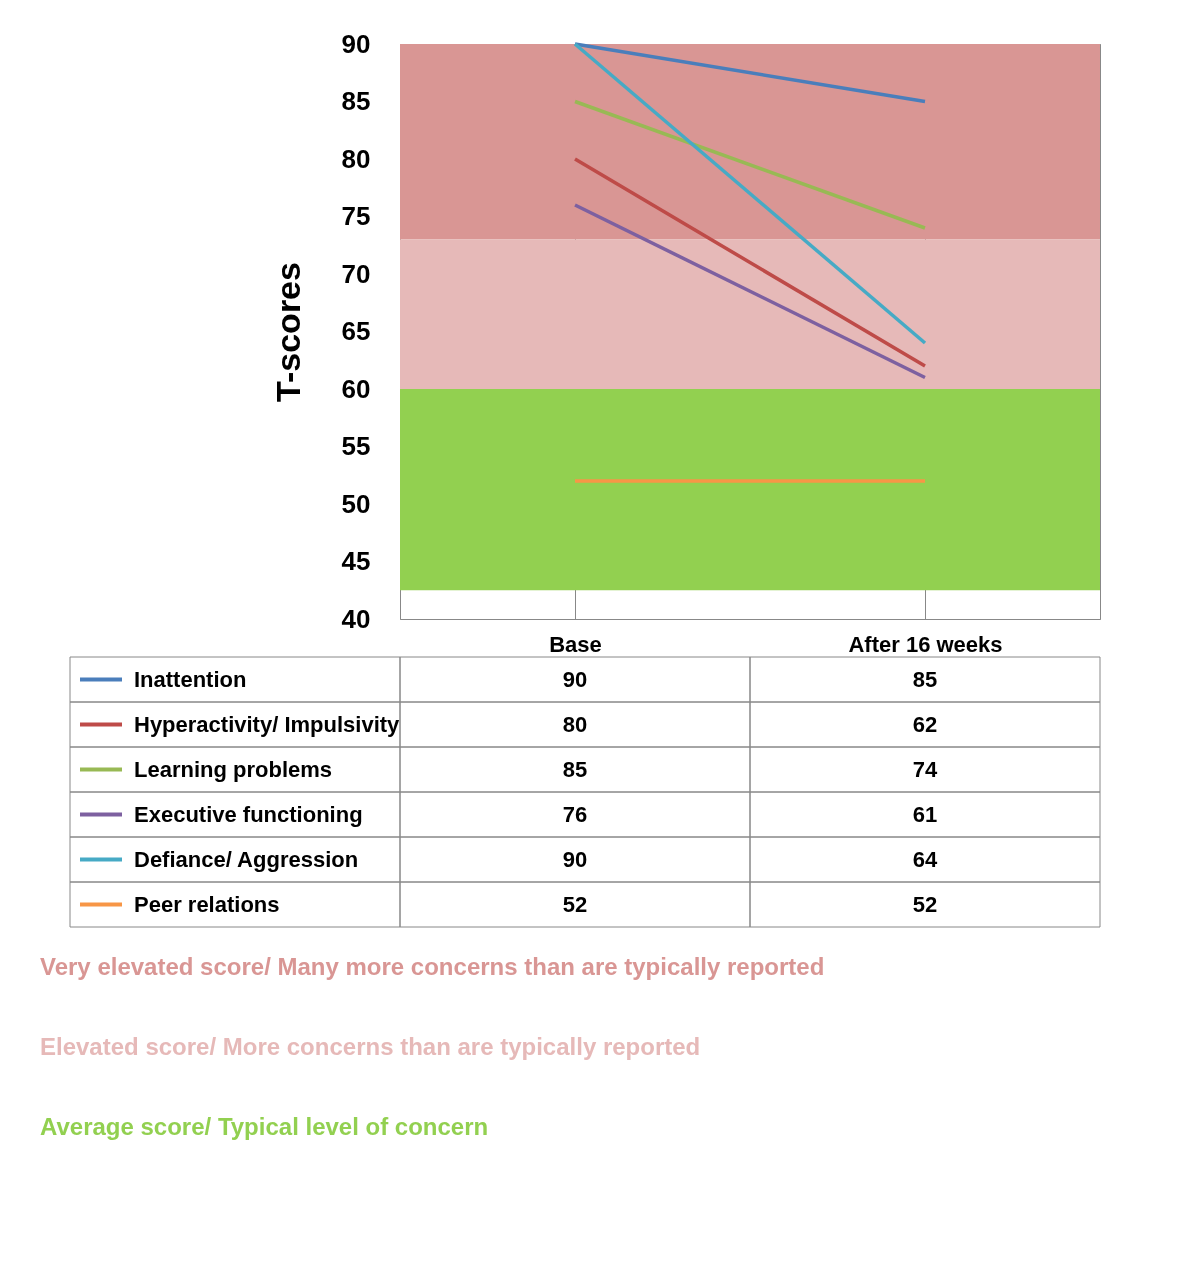  I want to click on y-tick-label: 75, so click(356, 216).